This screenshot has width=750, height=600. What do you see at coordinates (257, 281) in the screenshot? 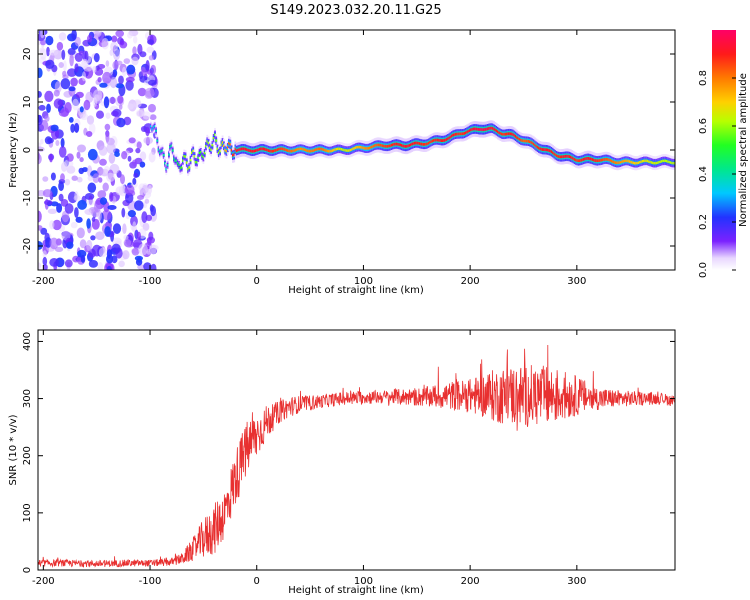
I see `x-tick-label: 0` at bounding box center [257, 281].